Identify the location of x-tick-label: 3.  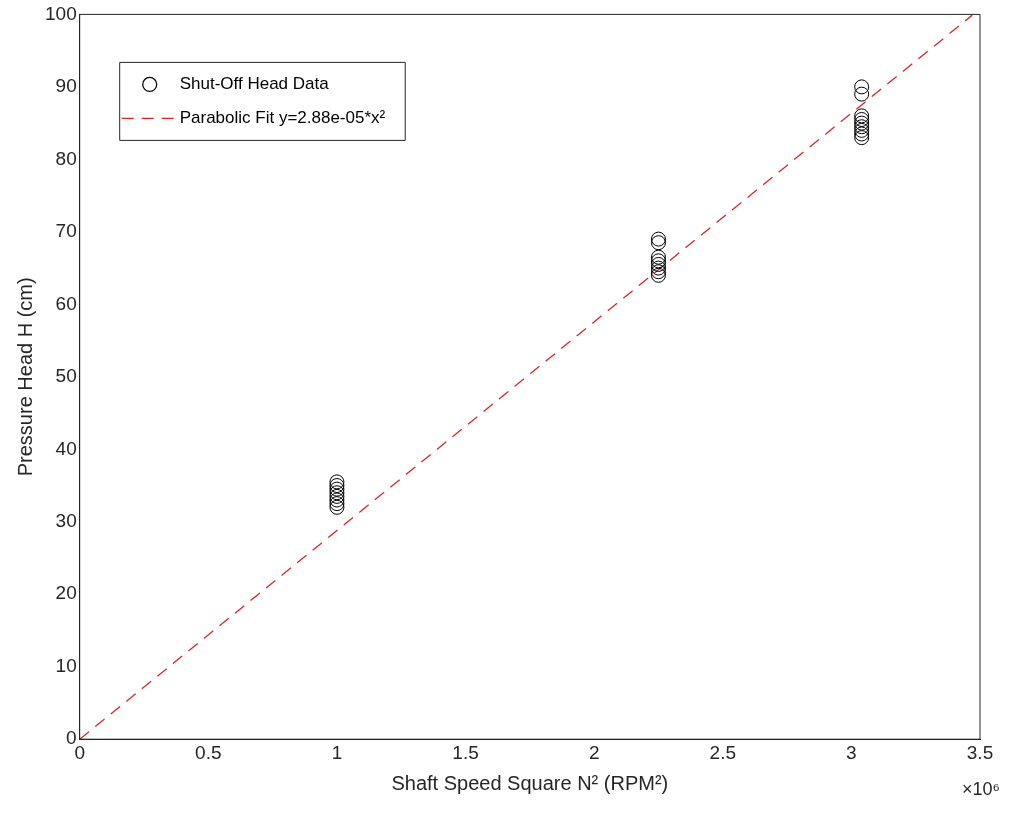
(851, 752).